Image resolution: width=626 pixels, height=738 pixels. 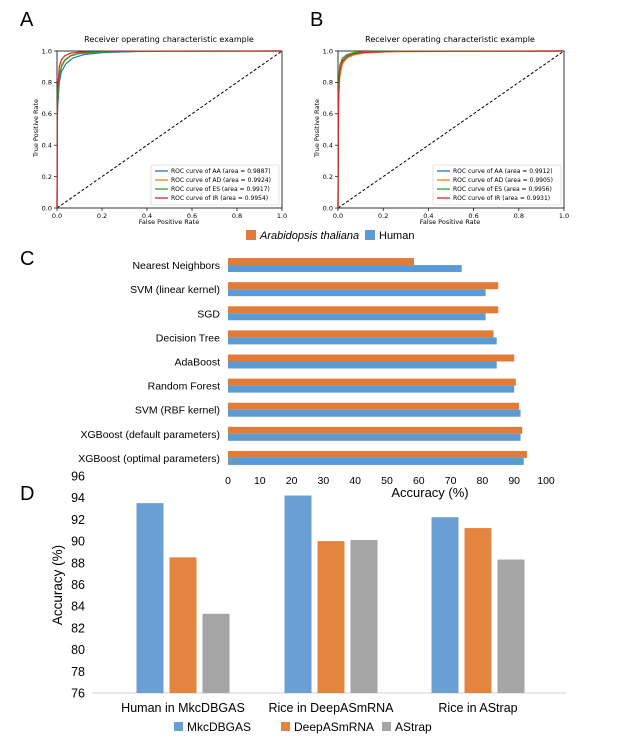 I want to click on roc-b-legend-label-1: ROC curve of AD (area = 0.9905), so click(x=503, y=180).